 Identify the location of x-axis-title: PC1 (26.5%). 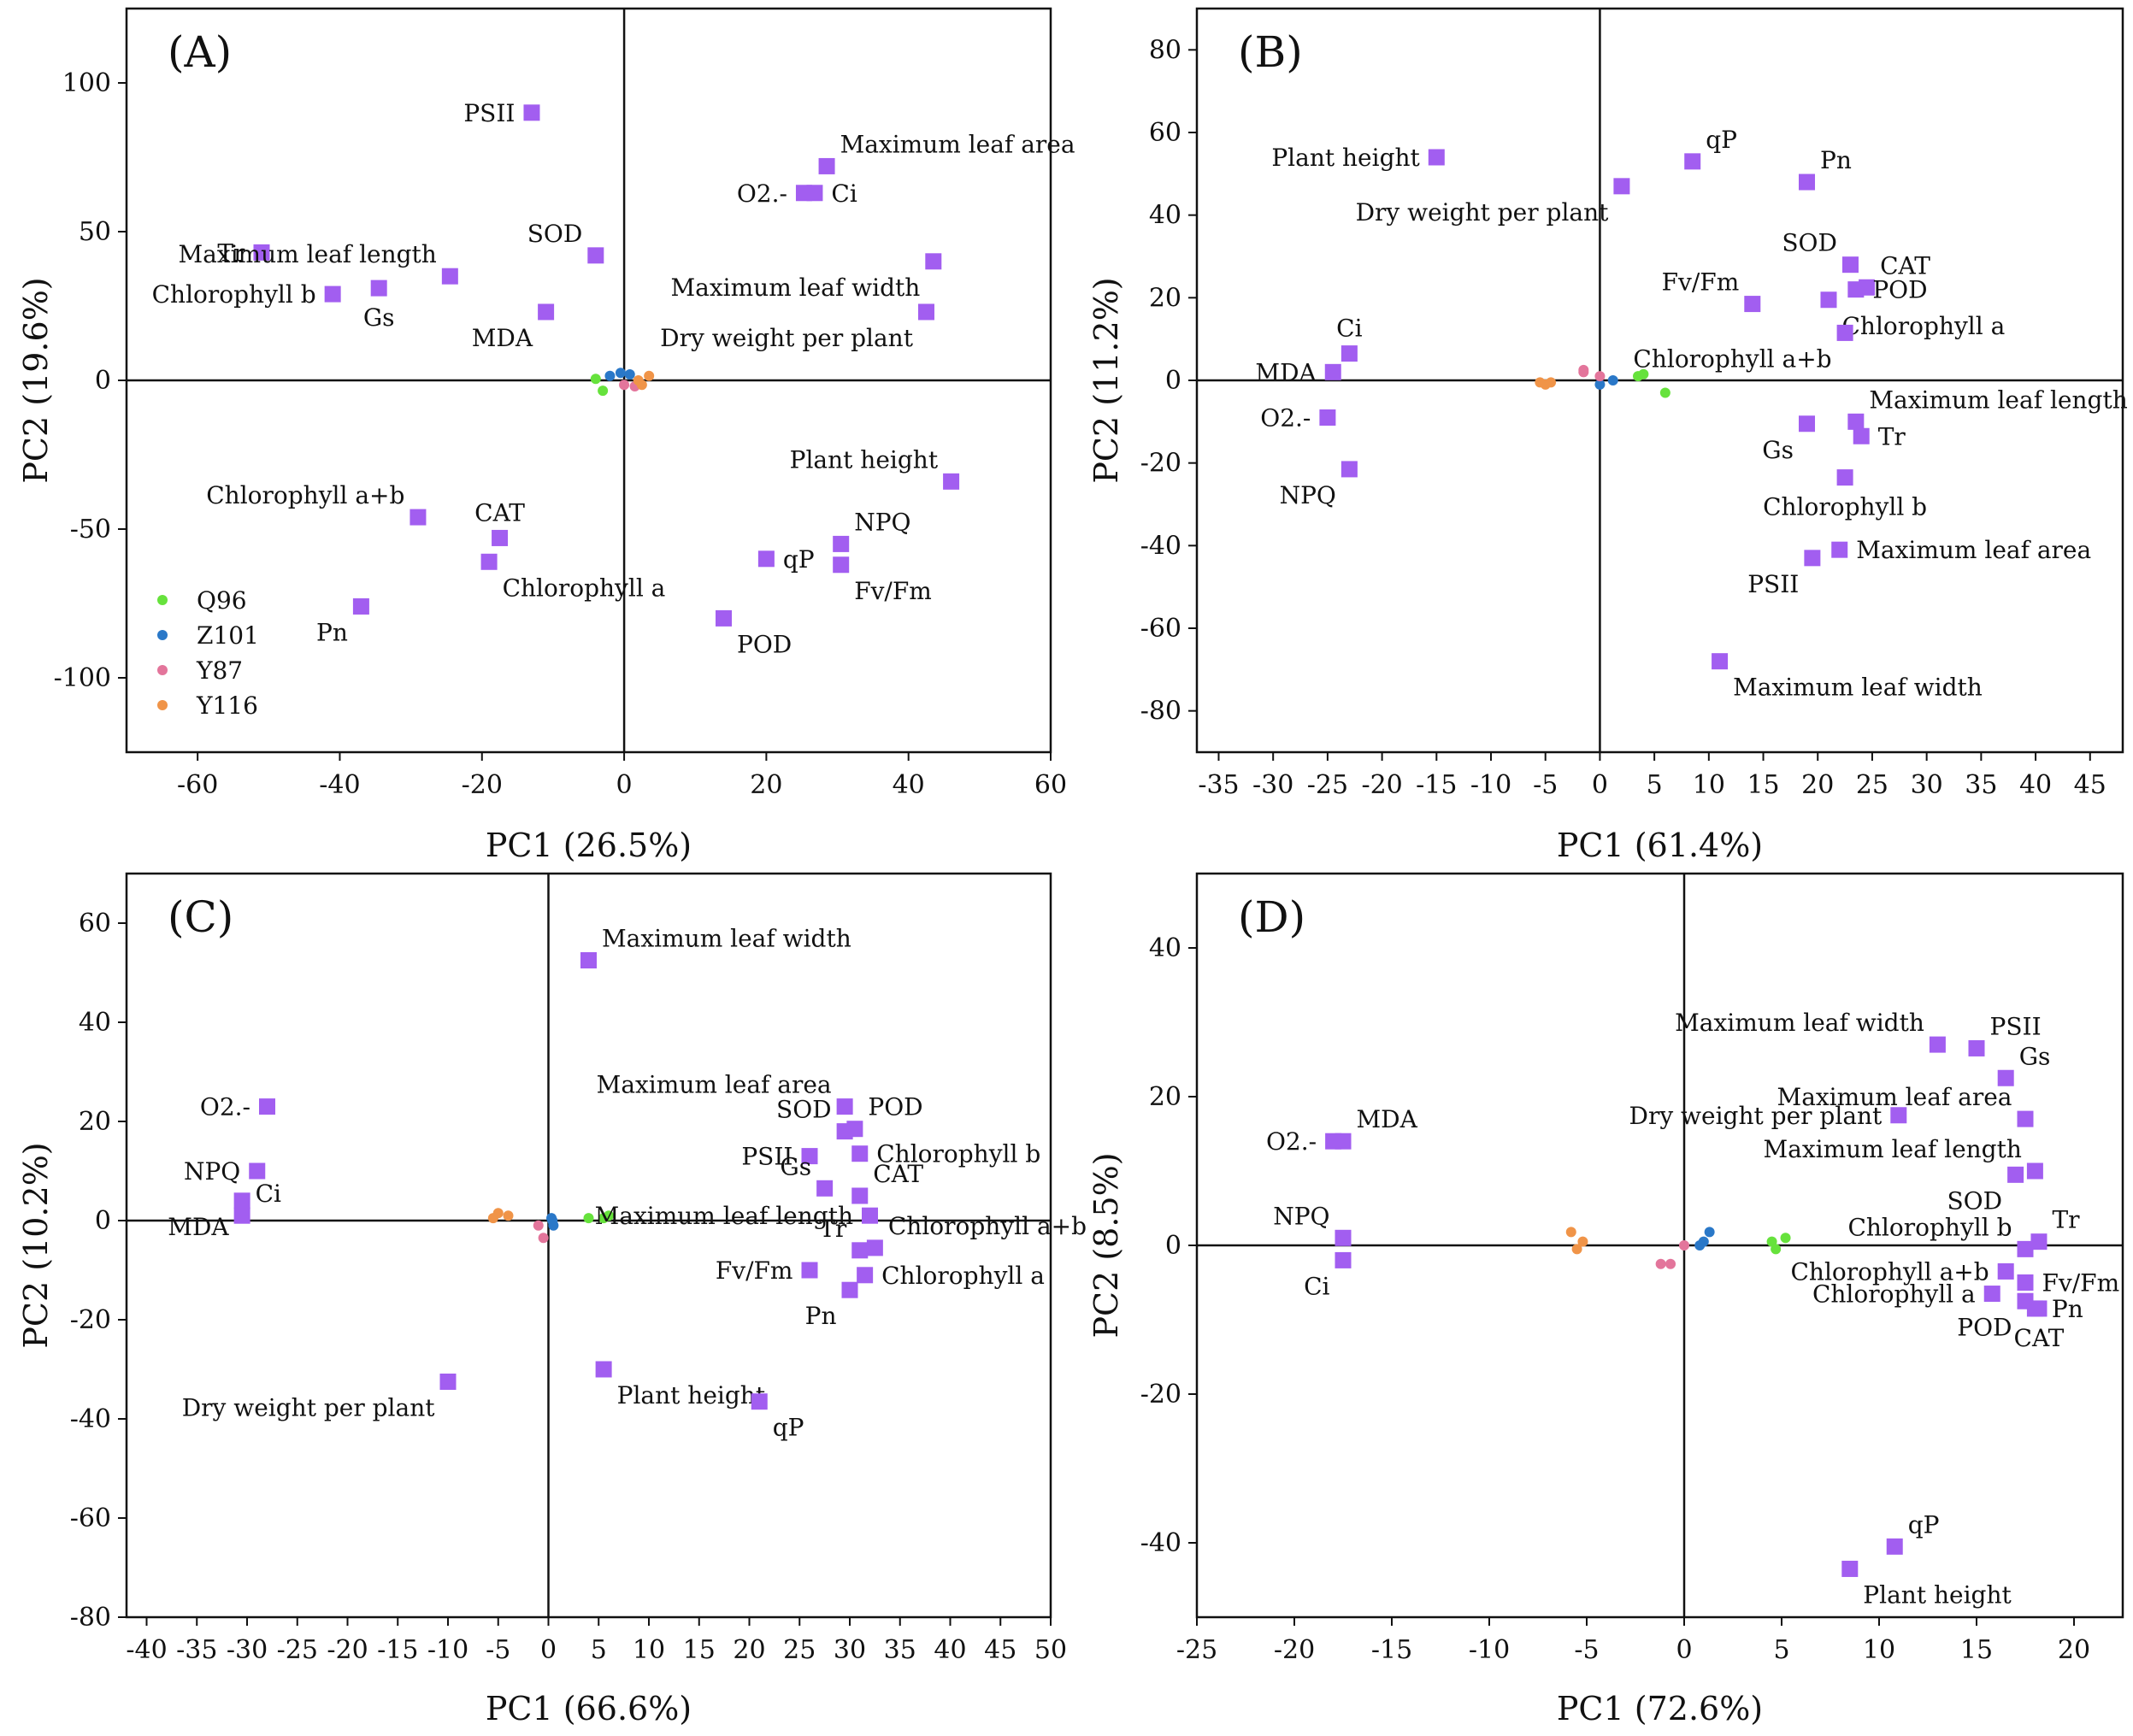
(589, 845).